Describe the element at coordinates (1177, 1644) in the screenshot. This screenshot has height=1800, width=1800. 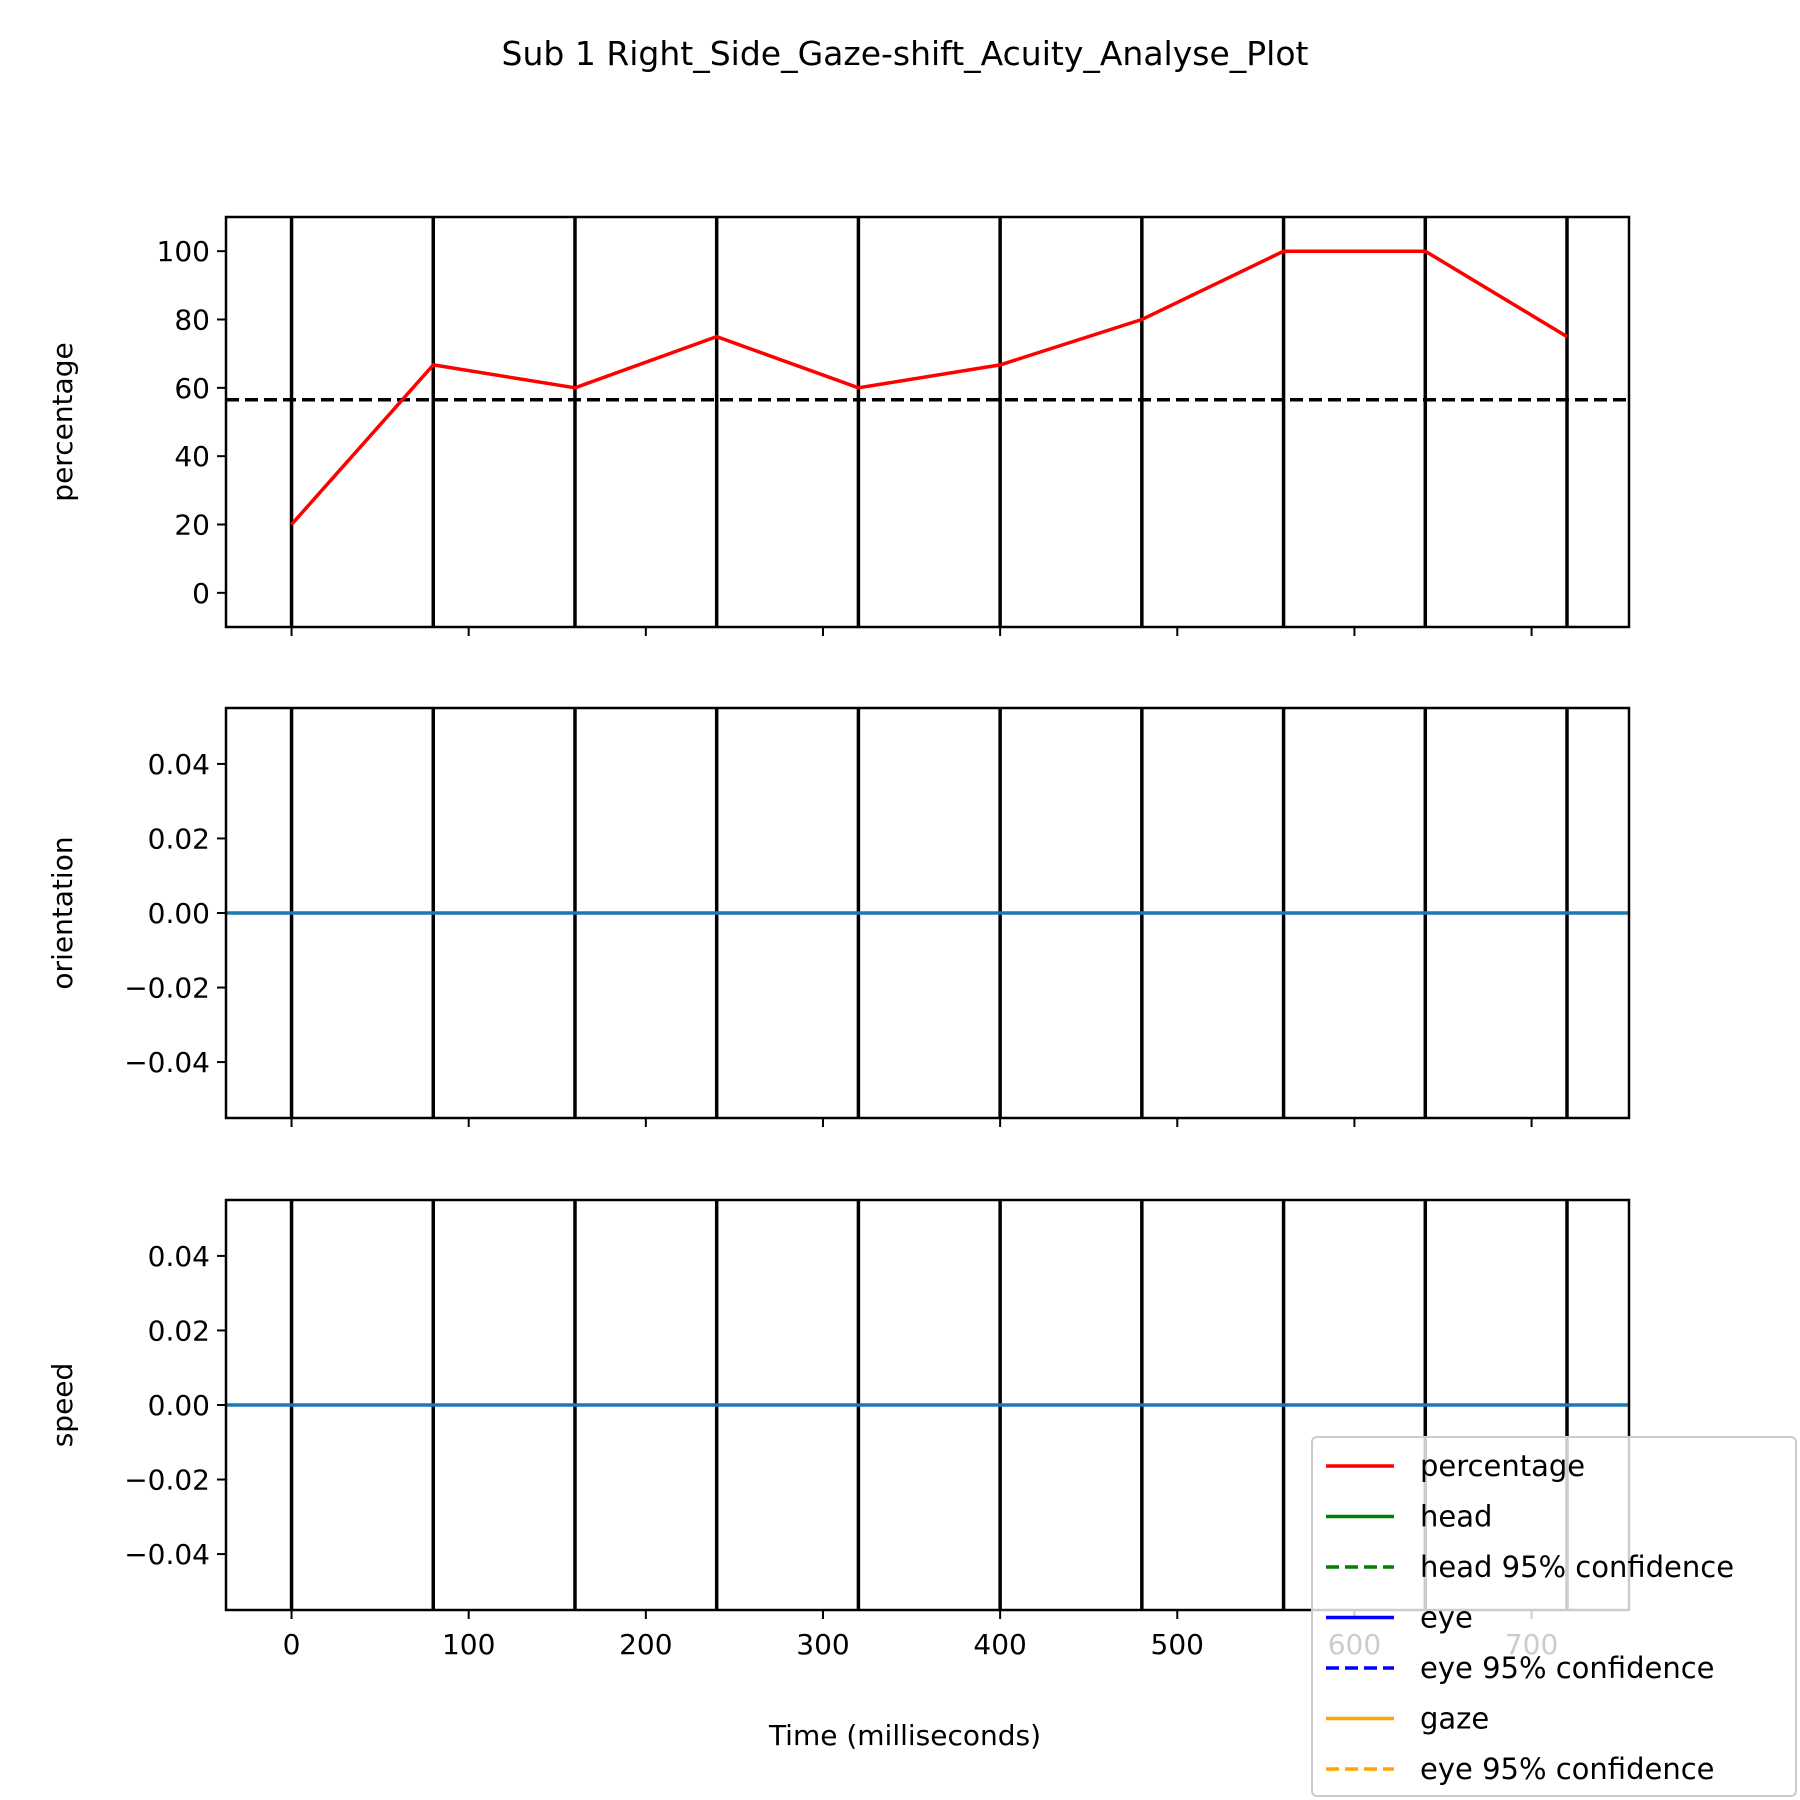
I see `x-tick-label: 500` at that location.